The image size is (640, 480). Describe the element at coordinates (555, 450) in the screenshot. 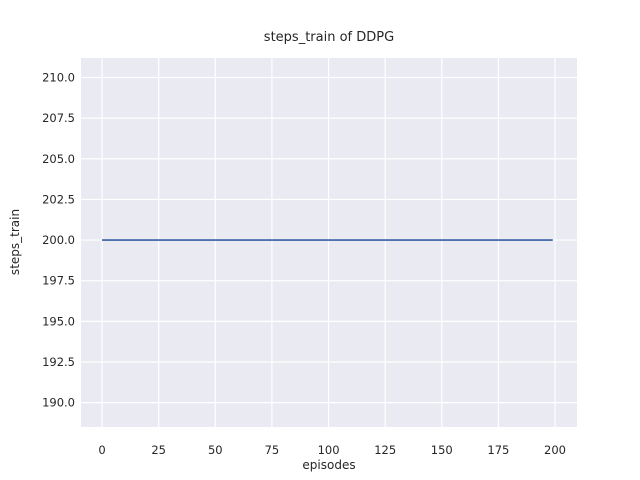

I see `x-tick-label: 200` at that location.